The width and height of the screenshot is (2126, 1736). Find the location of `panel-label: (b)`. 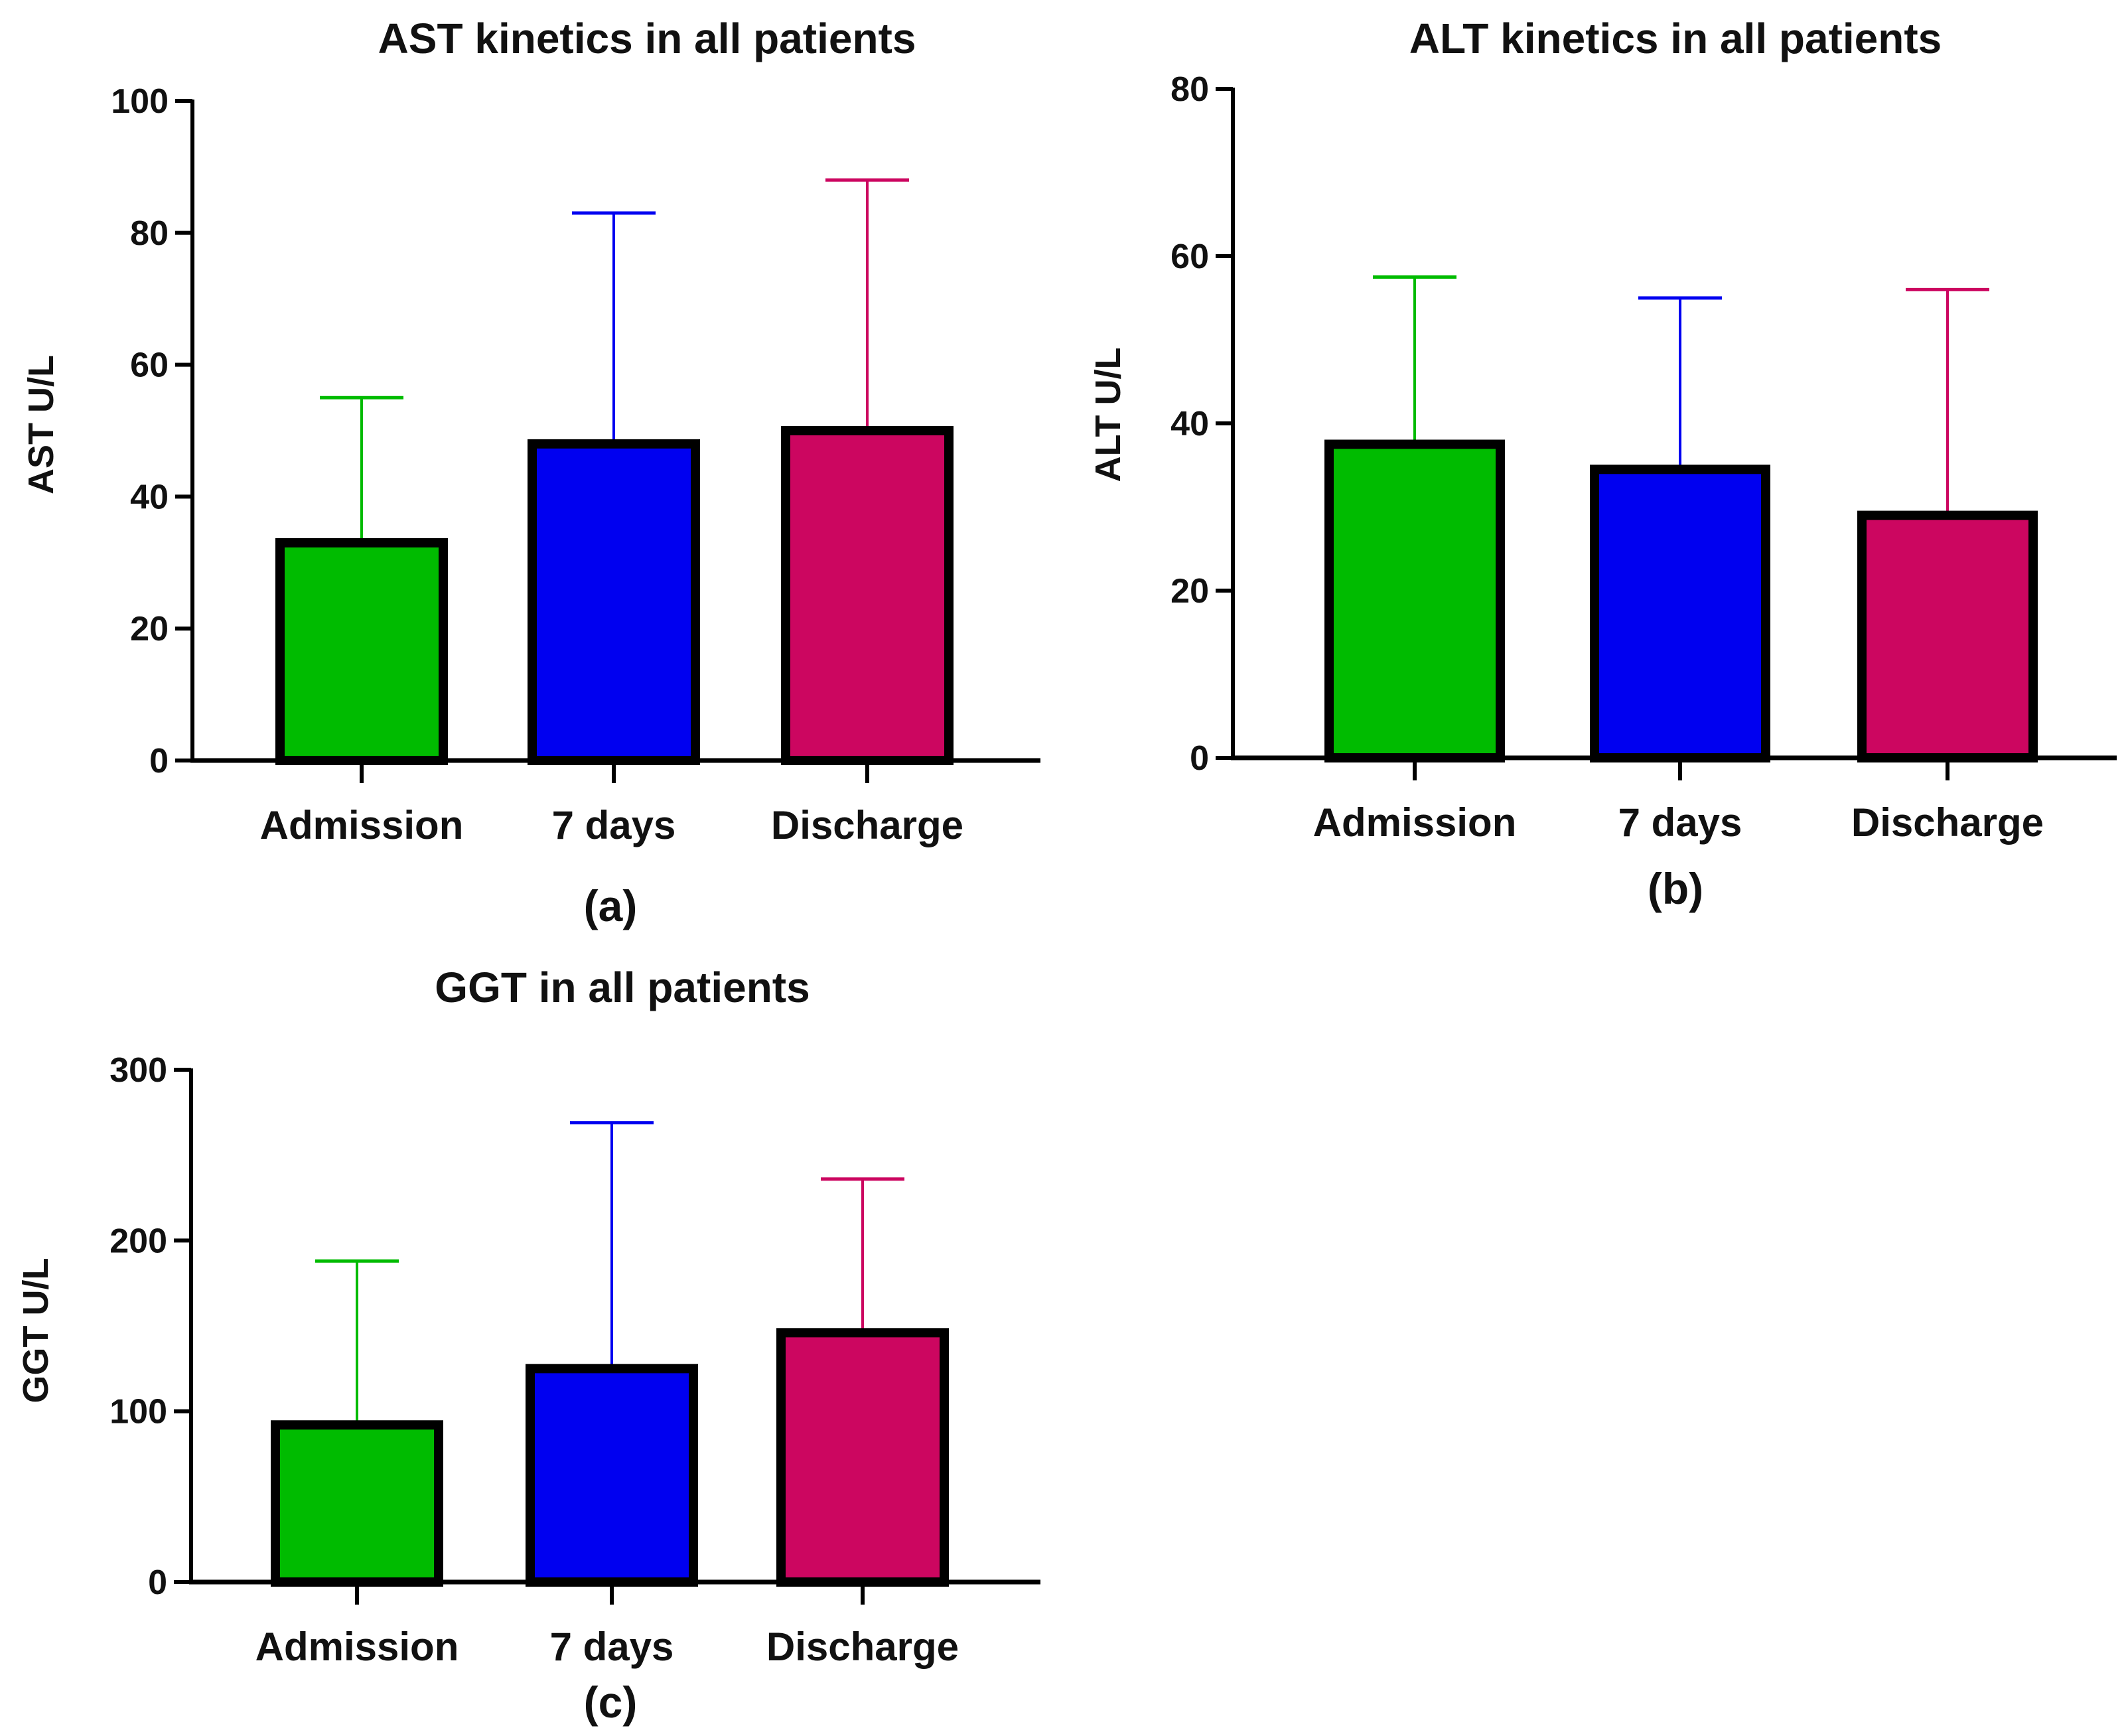

panel-label: (b) is located at coordinates (1675, 889).